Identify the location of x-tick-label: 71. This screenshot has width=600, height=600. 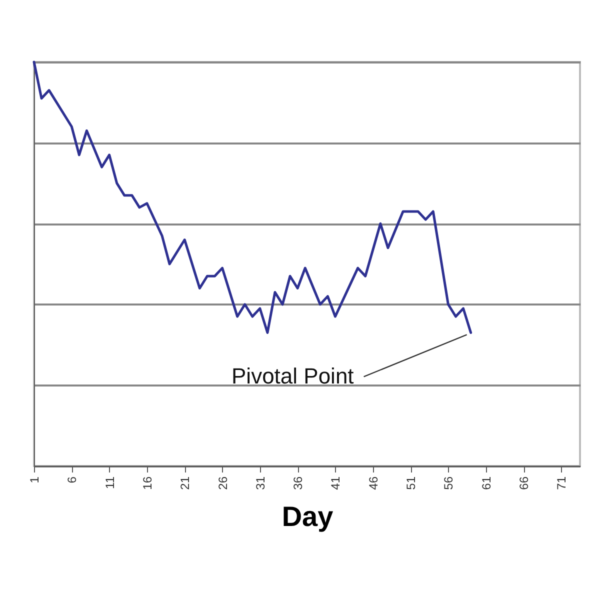
(561, 483).